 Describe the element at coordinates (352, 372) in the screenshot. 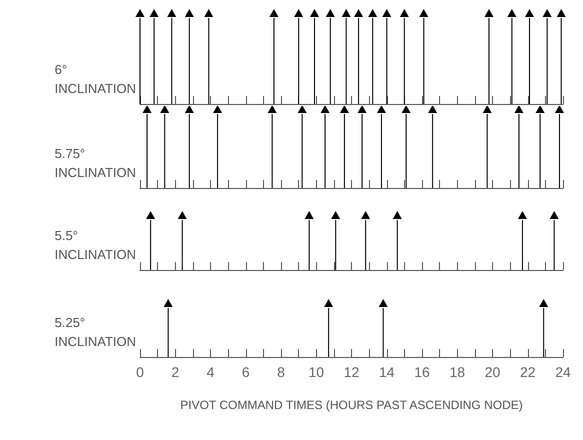

I see `x-tick-label: 12` at that location.